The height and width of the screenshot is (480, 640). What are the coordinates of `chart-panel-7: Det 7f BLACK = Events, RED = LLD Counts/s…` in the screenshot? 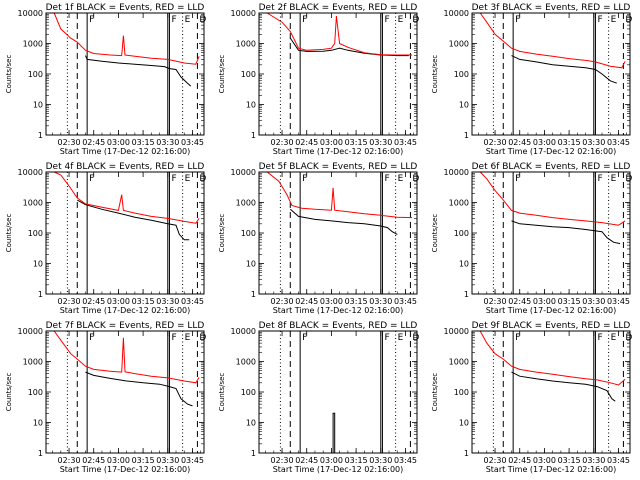 It's located at (105, 397).